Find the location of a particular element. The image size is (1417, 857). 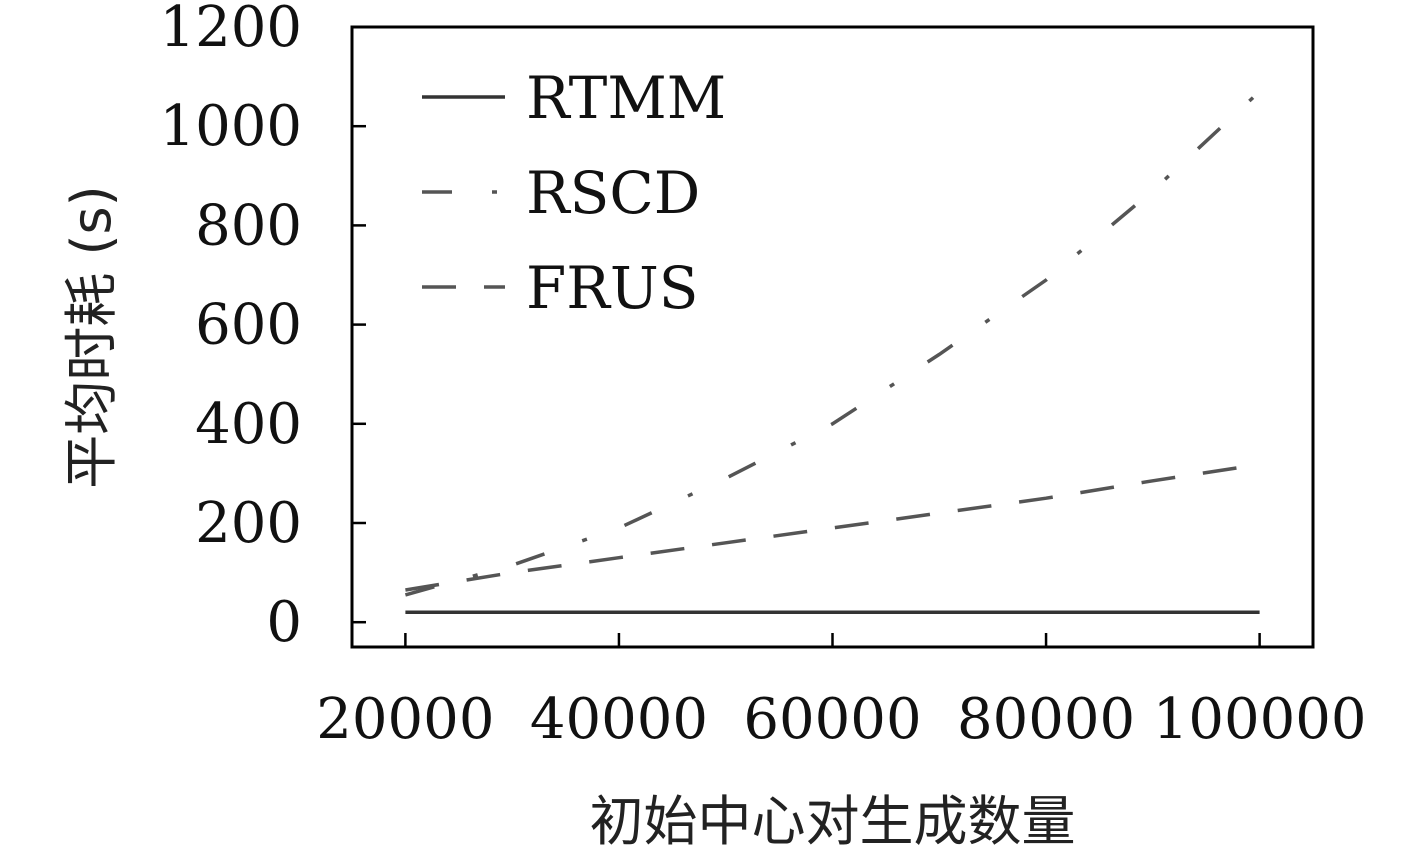

x-axis-title: 初始中心对生成数量 is located at coordinates (833, 821).